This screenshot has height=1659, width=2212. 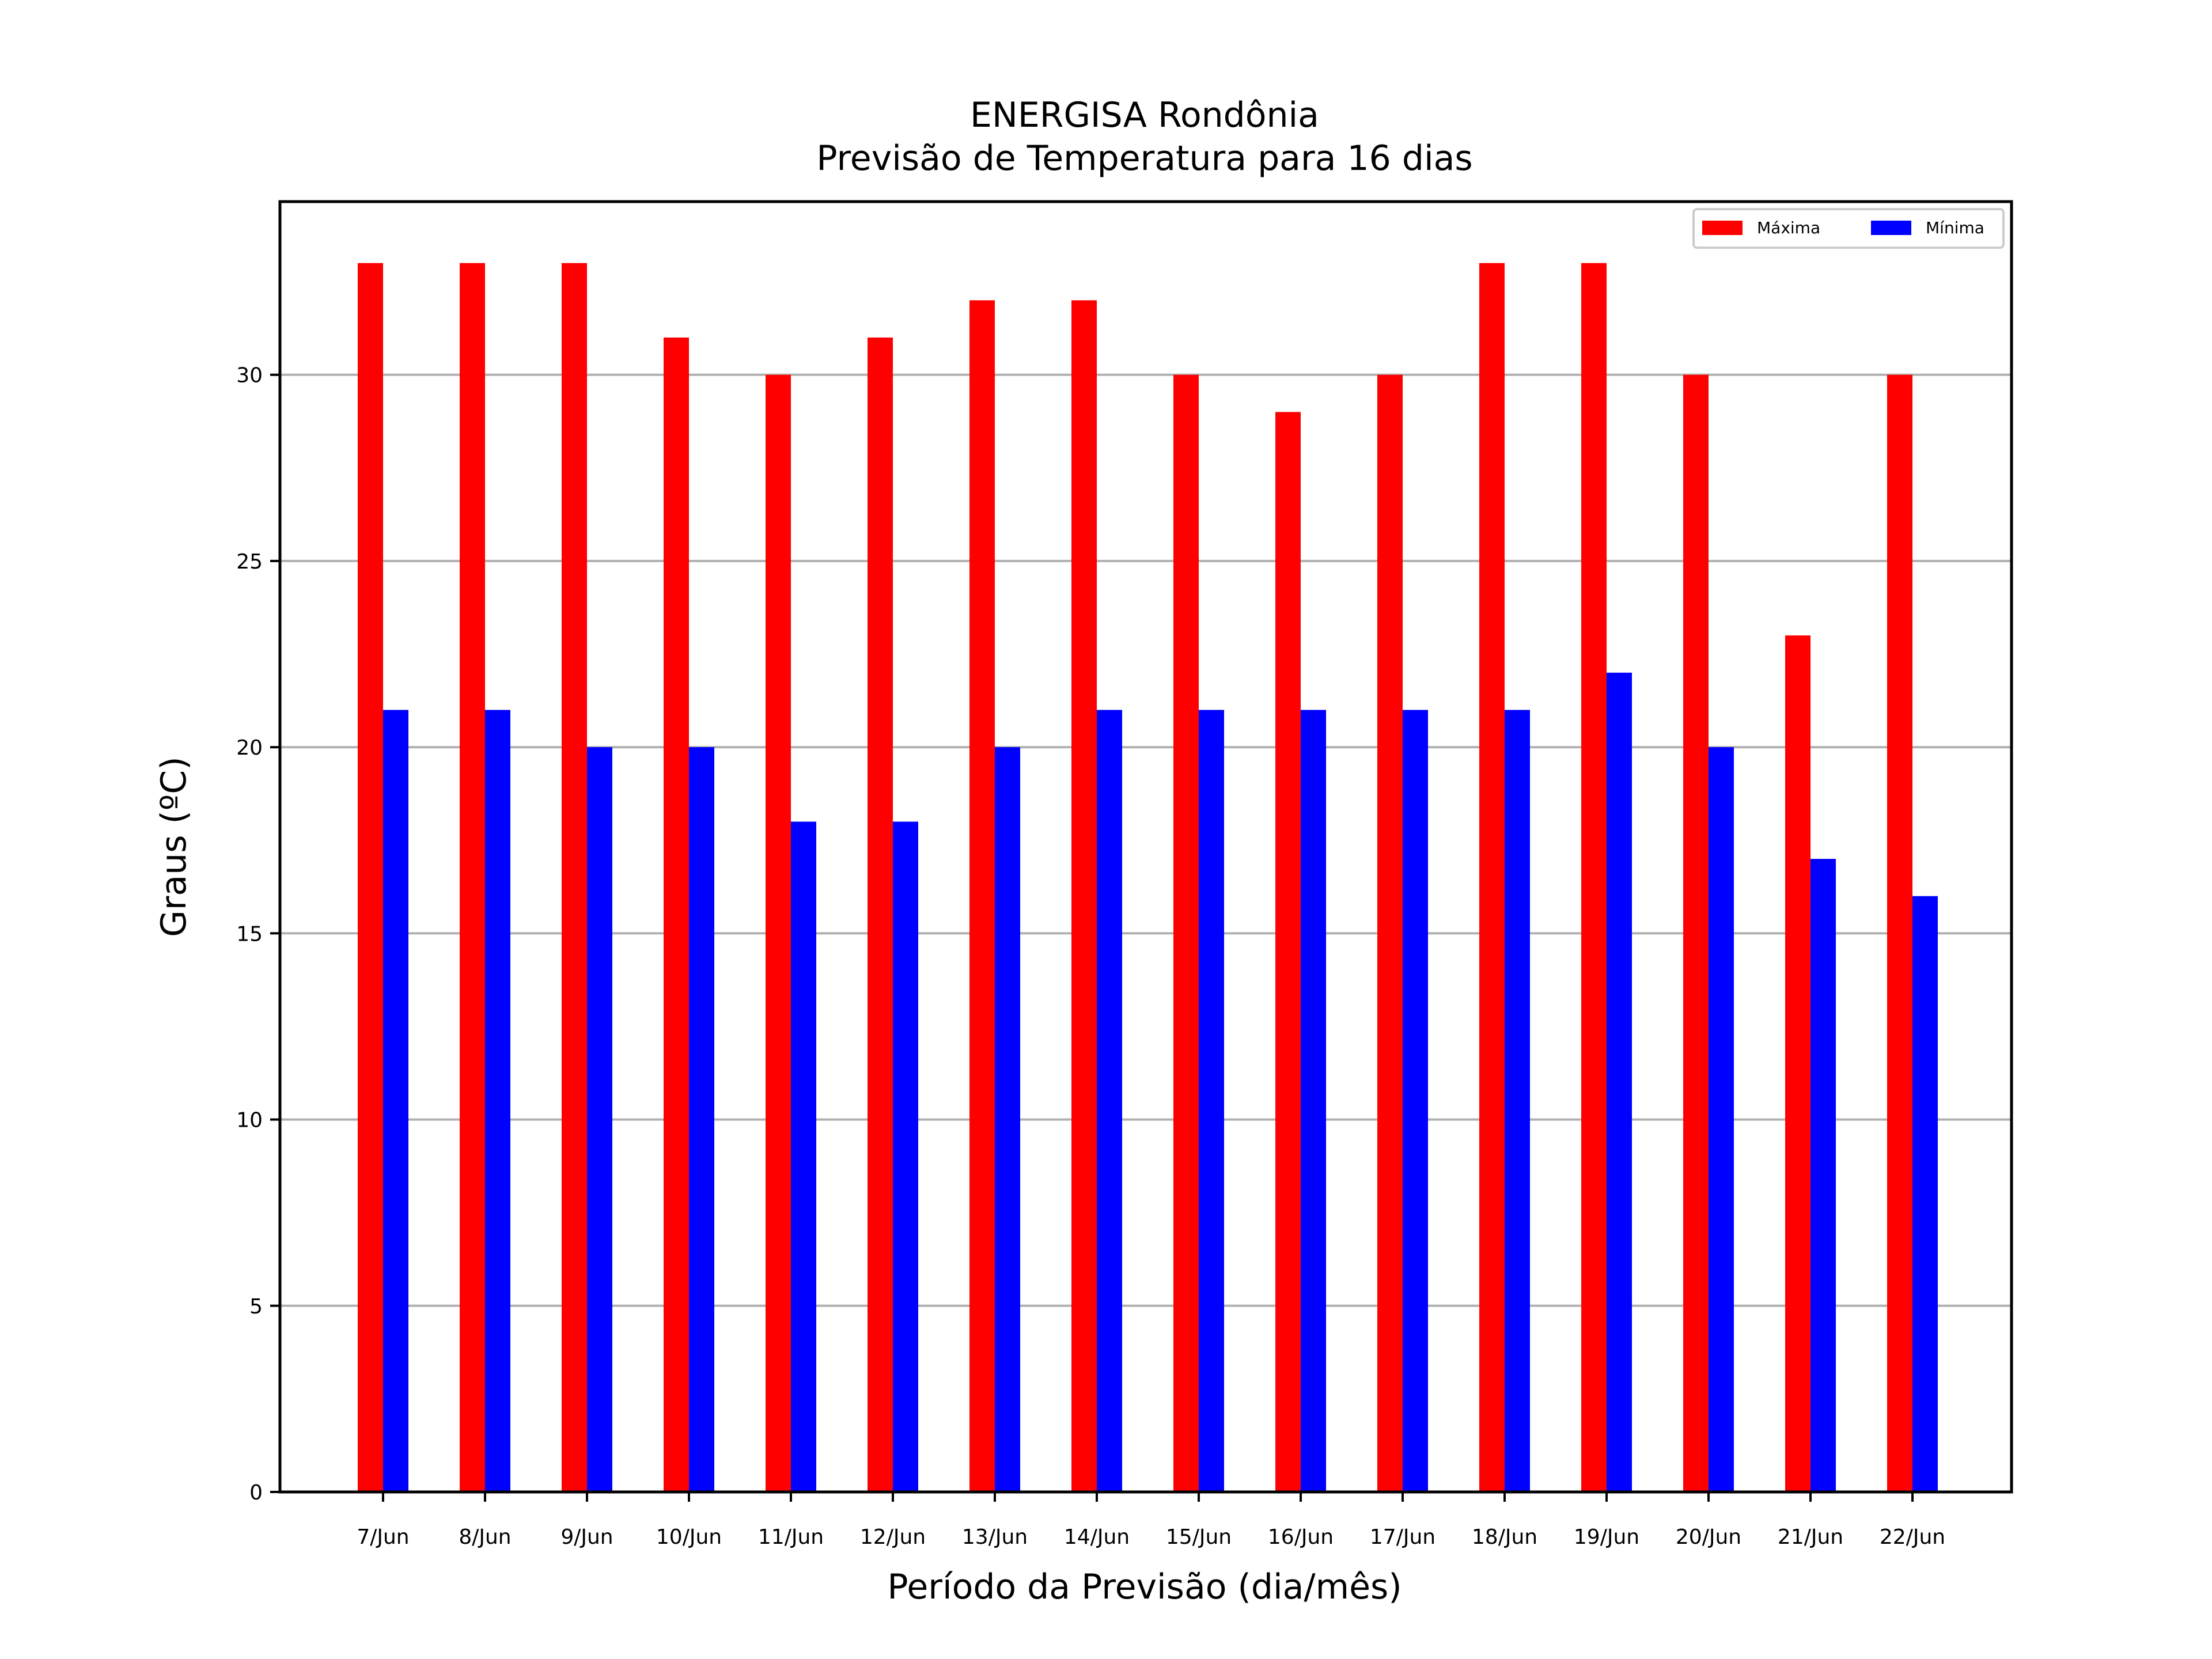 I want to click on x-tick-label: 11/Jun, so click(x=791, y=1537).